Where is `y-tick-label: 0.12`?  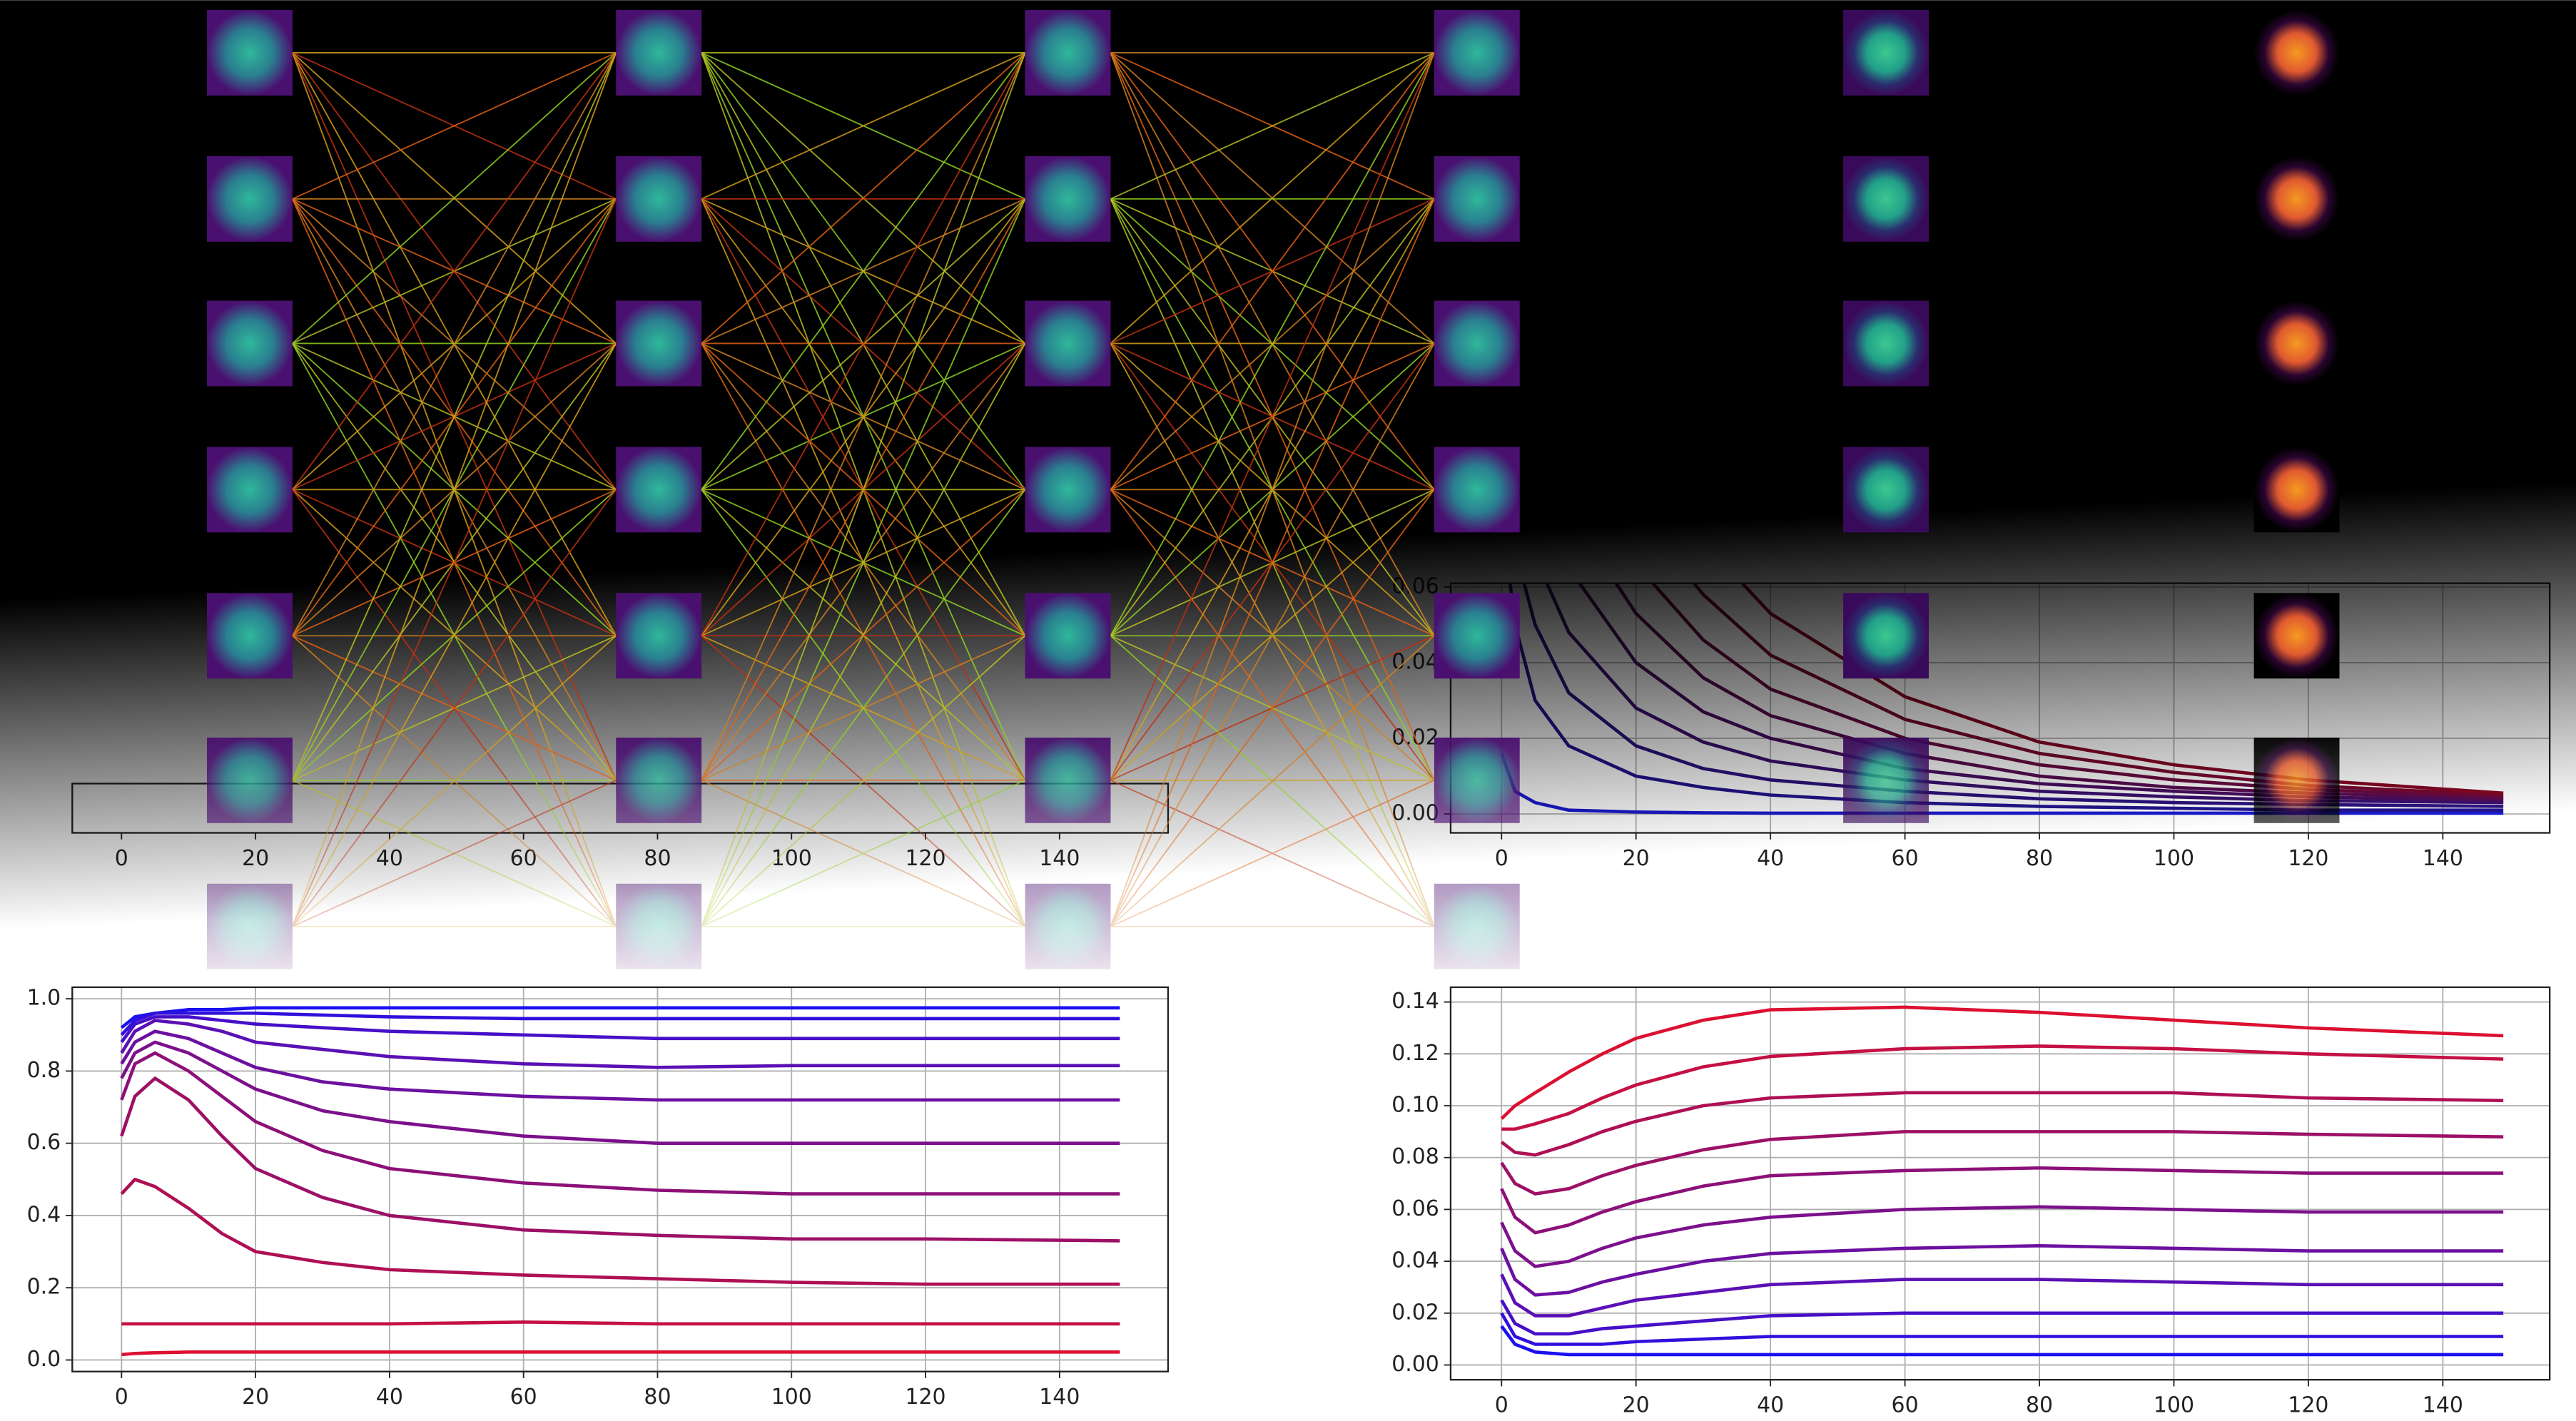 y-tick-label: 0.12 is located at coordinates (1415, 1053).